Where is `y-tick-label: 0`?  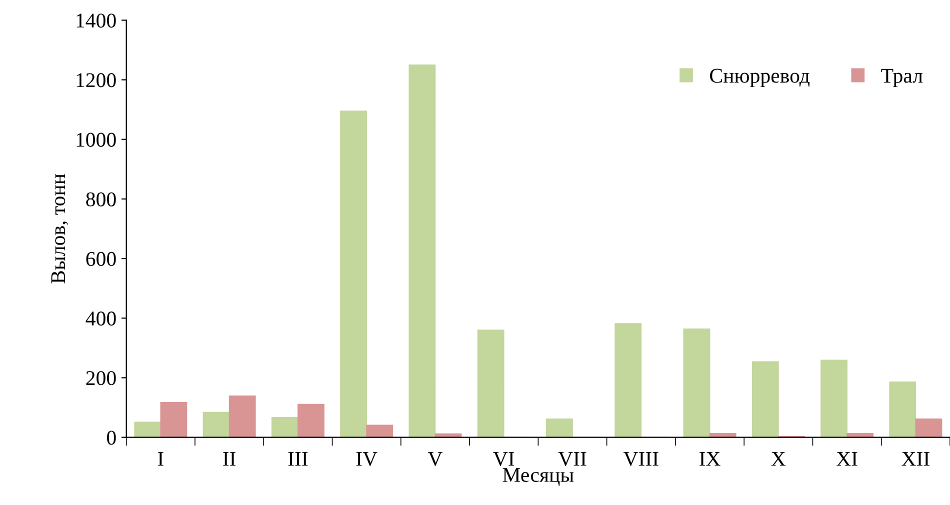 y-tick-label: 0 is located at coordinates (111, 437).